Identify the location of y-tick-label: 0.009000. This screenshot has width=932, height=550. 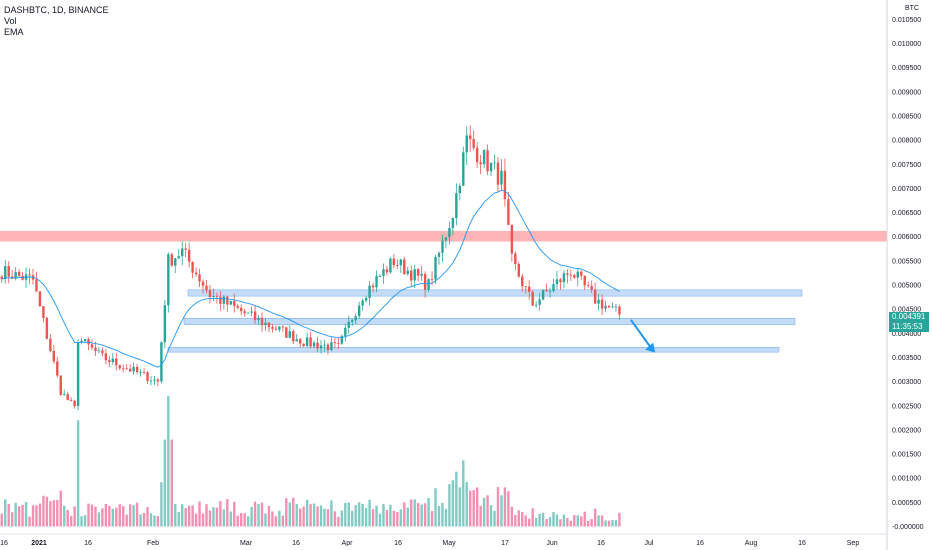
(906, 92).